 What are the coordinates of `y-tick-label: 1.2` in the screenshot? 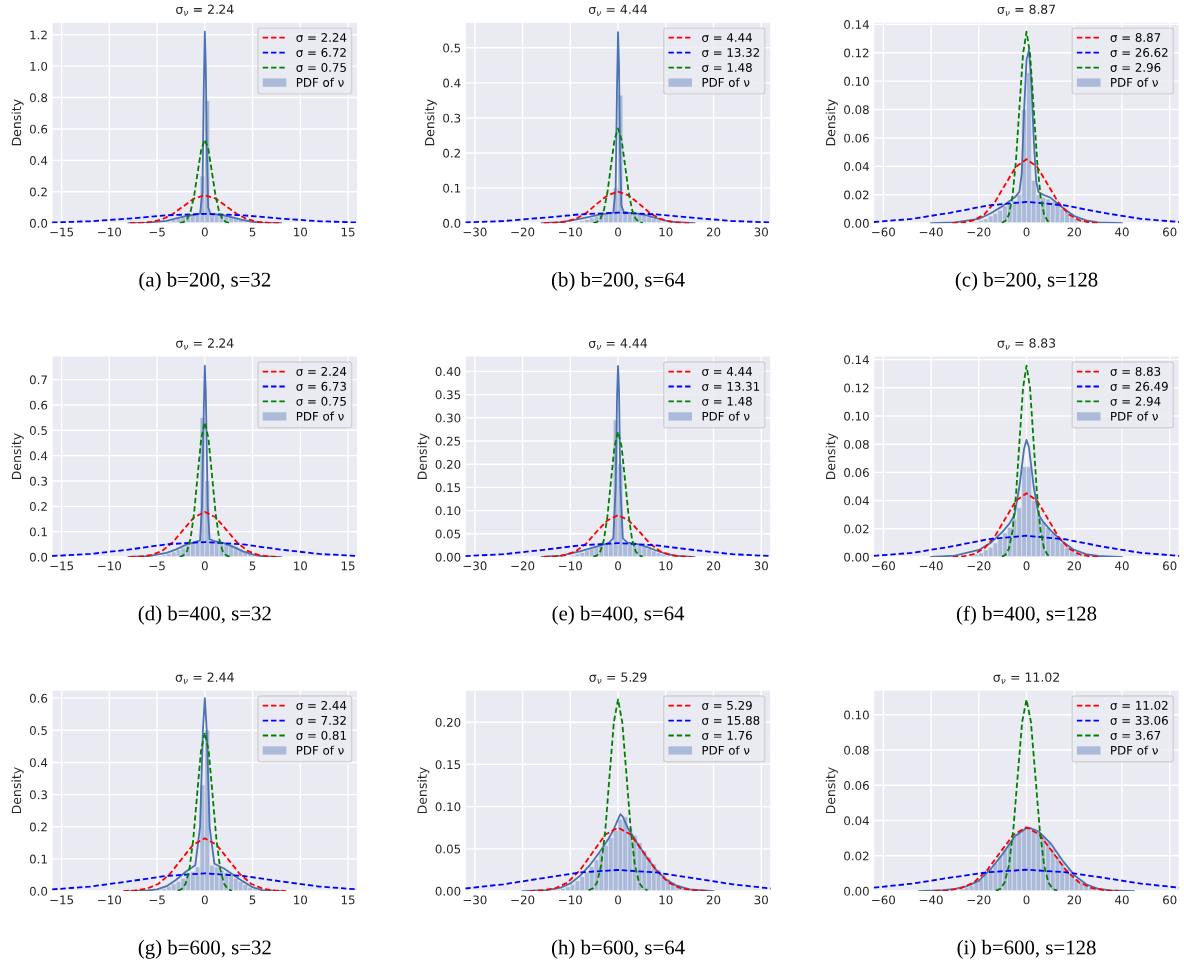 It's located at (38, 35).